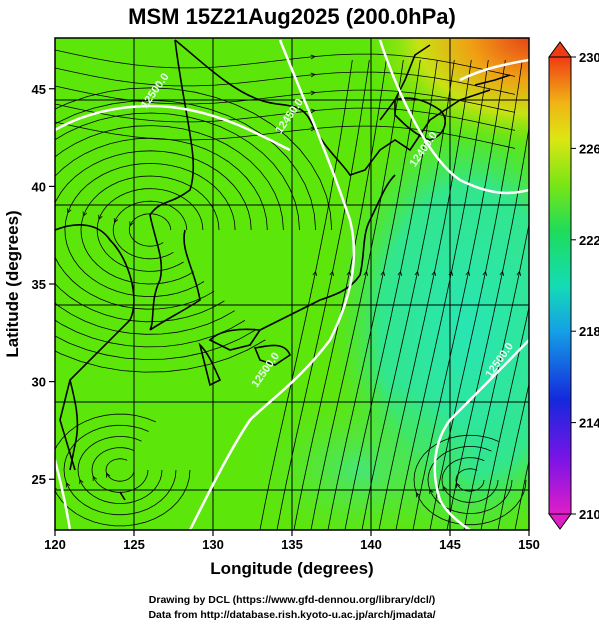 The image size is (599, 625). I want to click on x-tick-label: 125, so click(134, 544).